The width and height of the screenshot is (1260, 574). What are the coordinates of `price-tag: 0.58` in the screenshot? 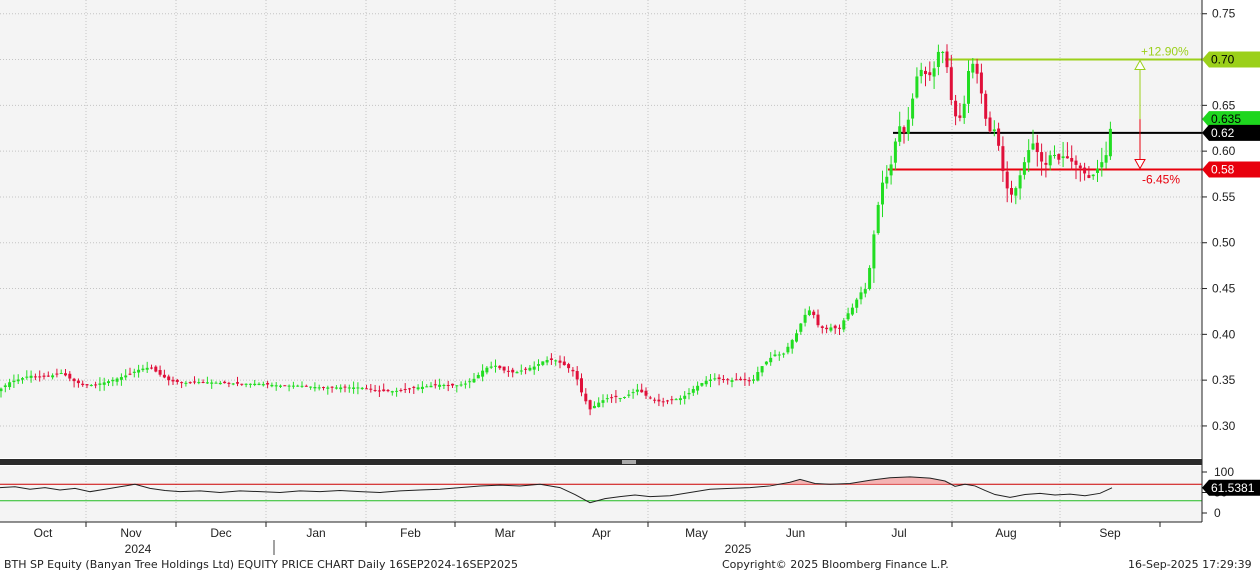 It's located at (1231, 169).